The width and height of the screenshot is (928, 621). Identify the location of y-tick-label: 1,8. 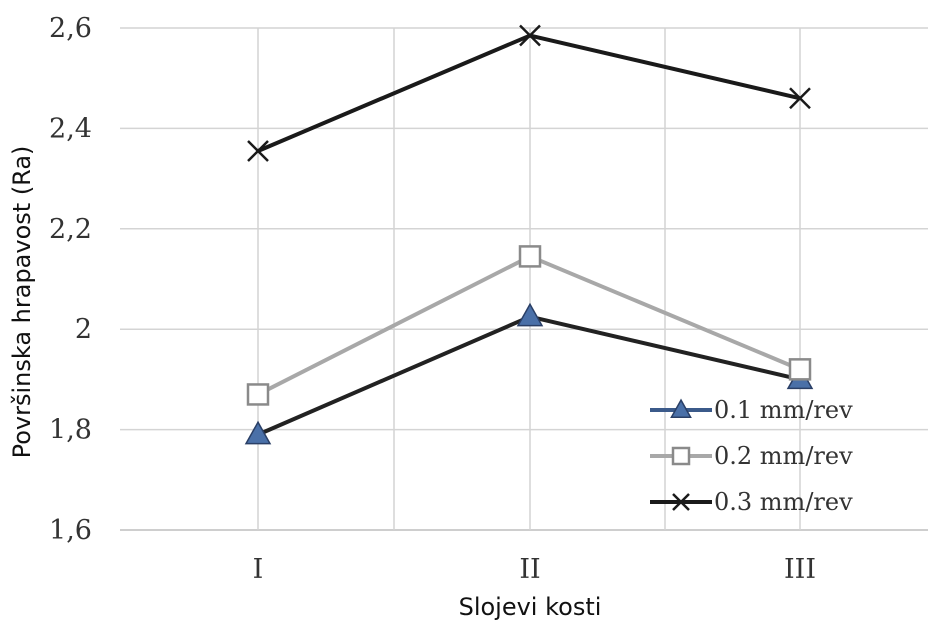
(70, 430).